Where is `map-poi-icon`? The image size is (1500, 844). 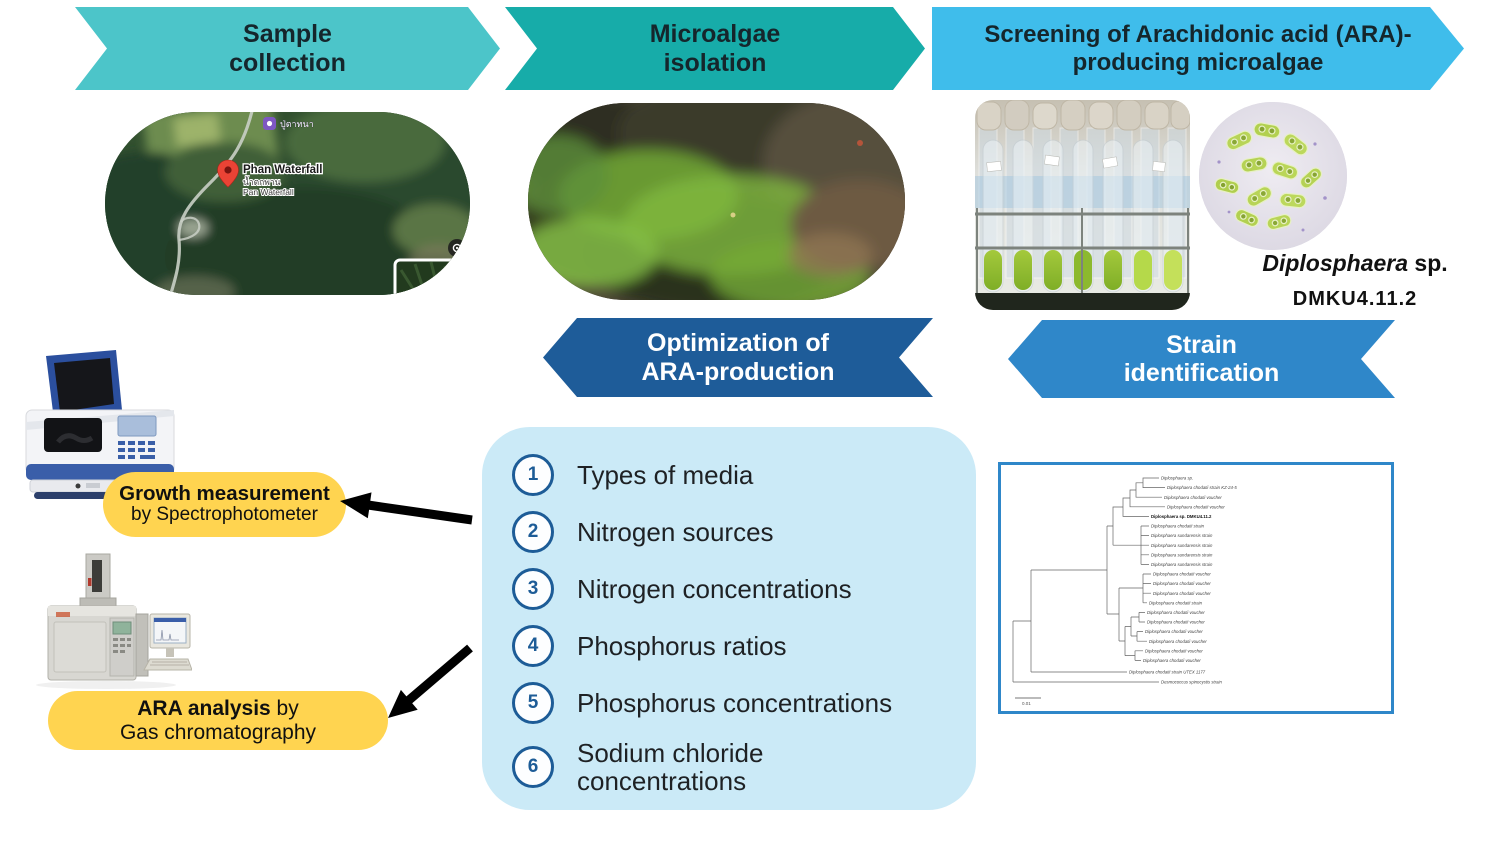 map-poi-icon is located at coordinates (269, 123).